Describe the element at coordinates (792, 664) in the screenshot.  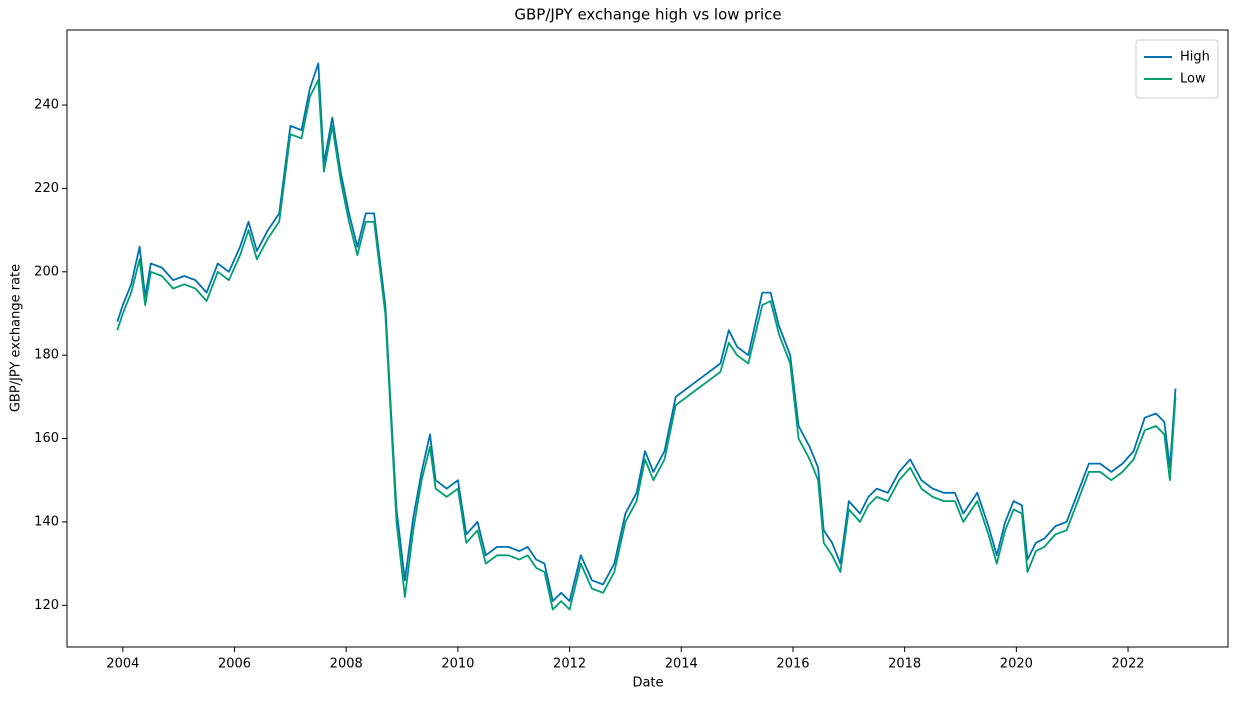
I see `x-tick-label: 2016` at that location.